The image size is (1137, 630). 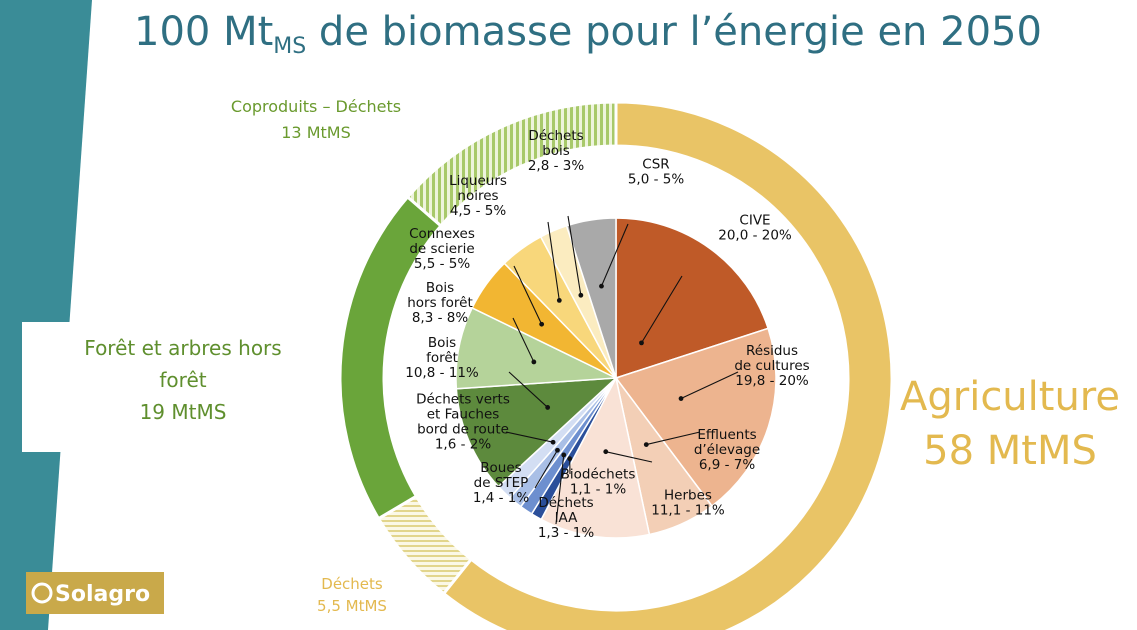 I want to click on slice-label-line: noires, so click(x=477, y=196).